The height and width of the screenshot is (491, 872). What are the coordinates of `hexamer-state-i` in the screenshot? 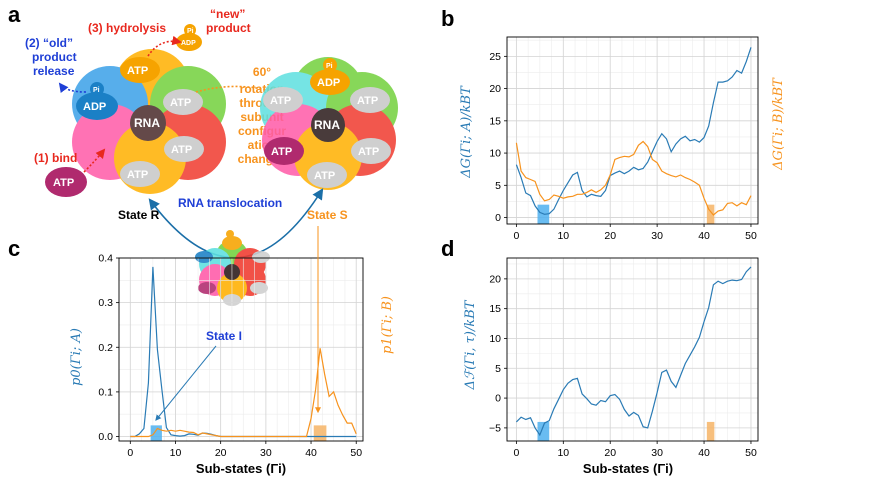 It's located at (232, 268).